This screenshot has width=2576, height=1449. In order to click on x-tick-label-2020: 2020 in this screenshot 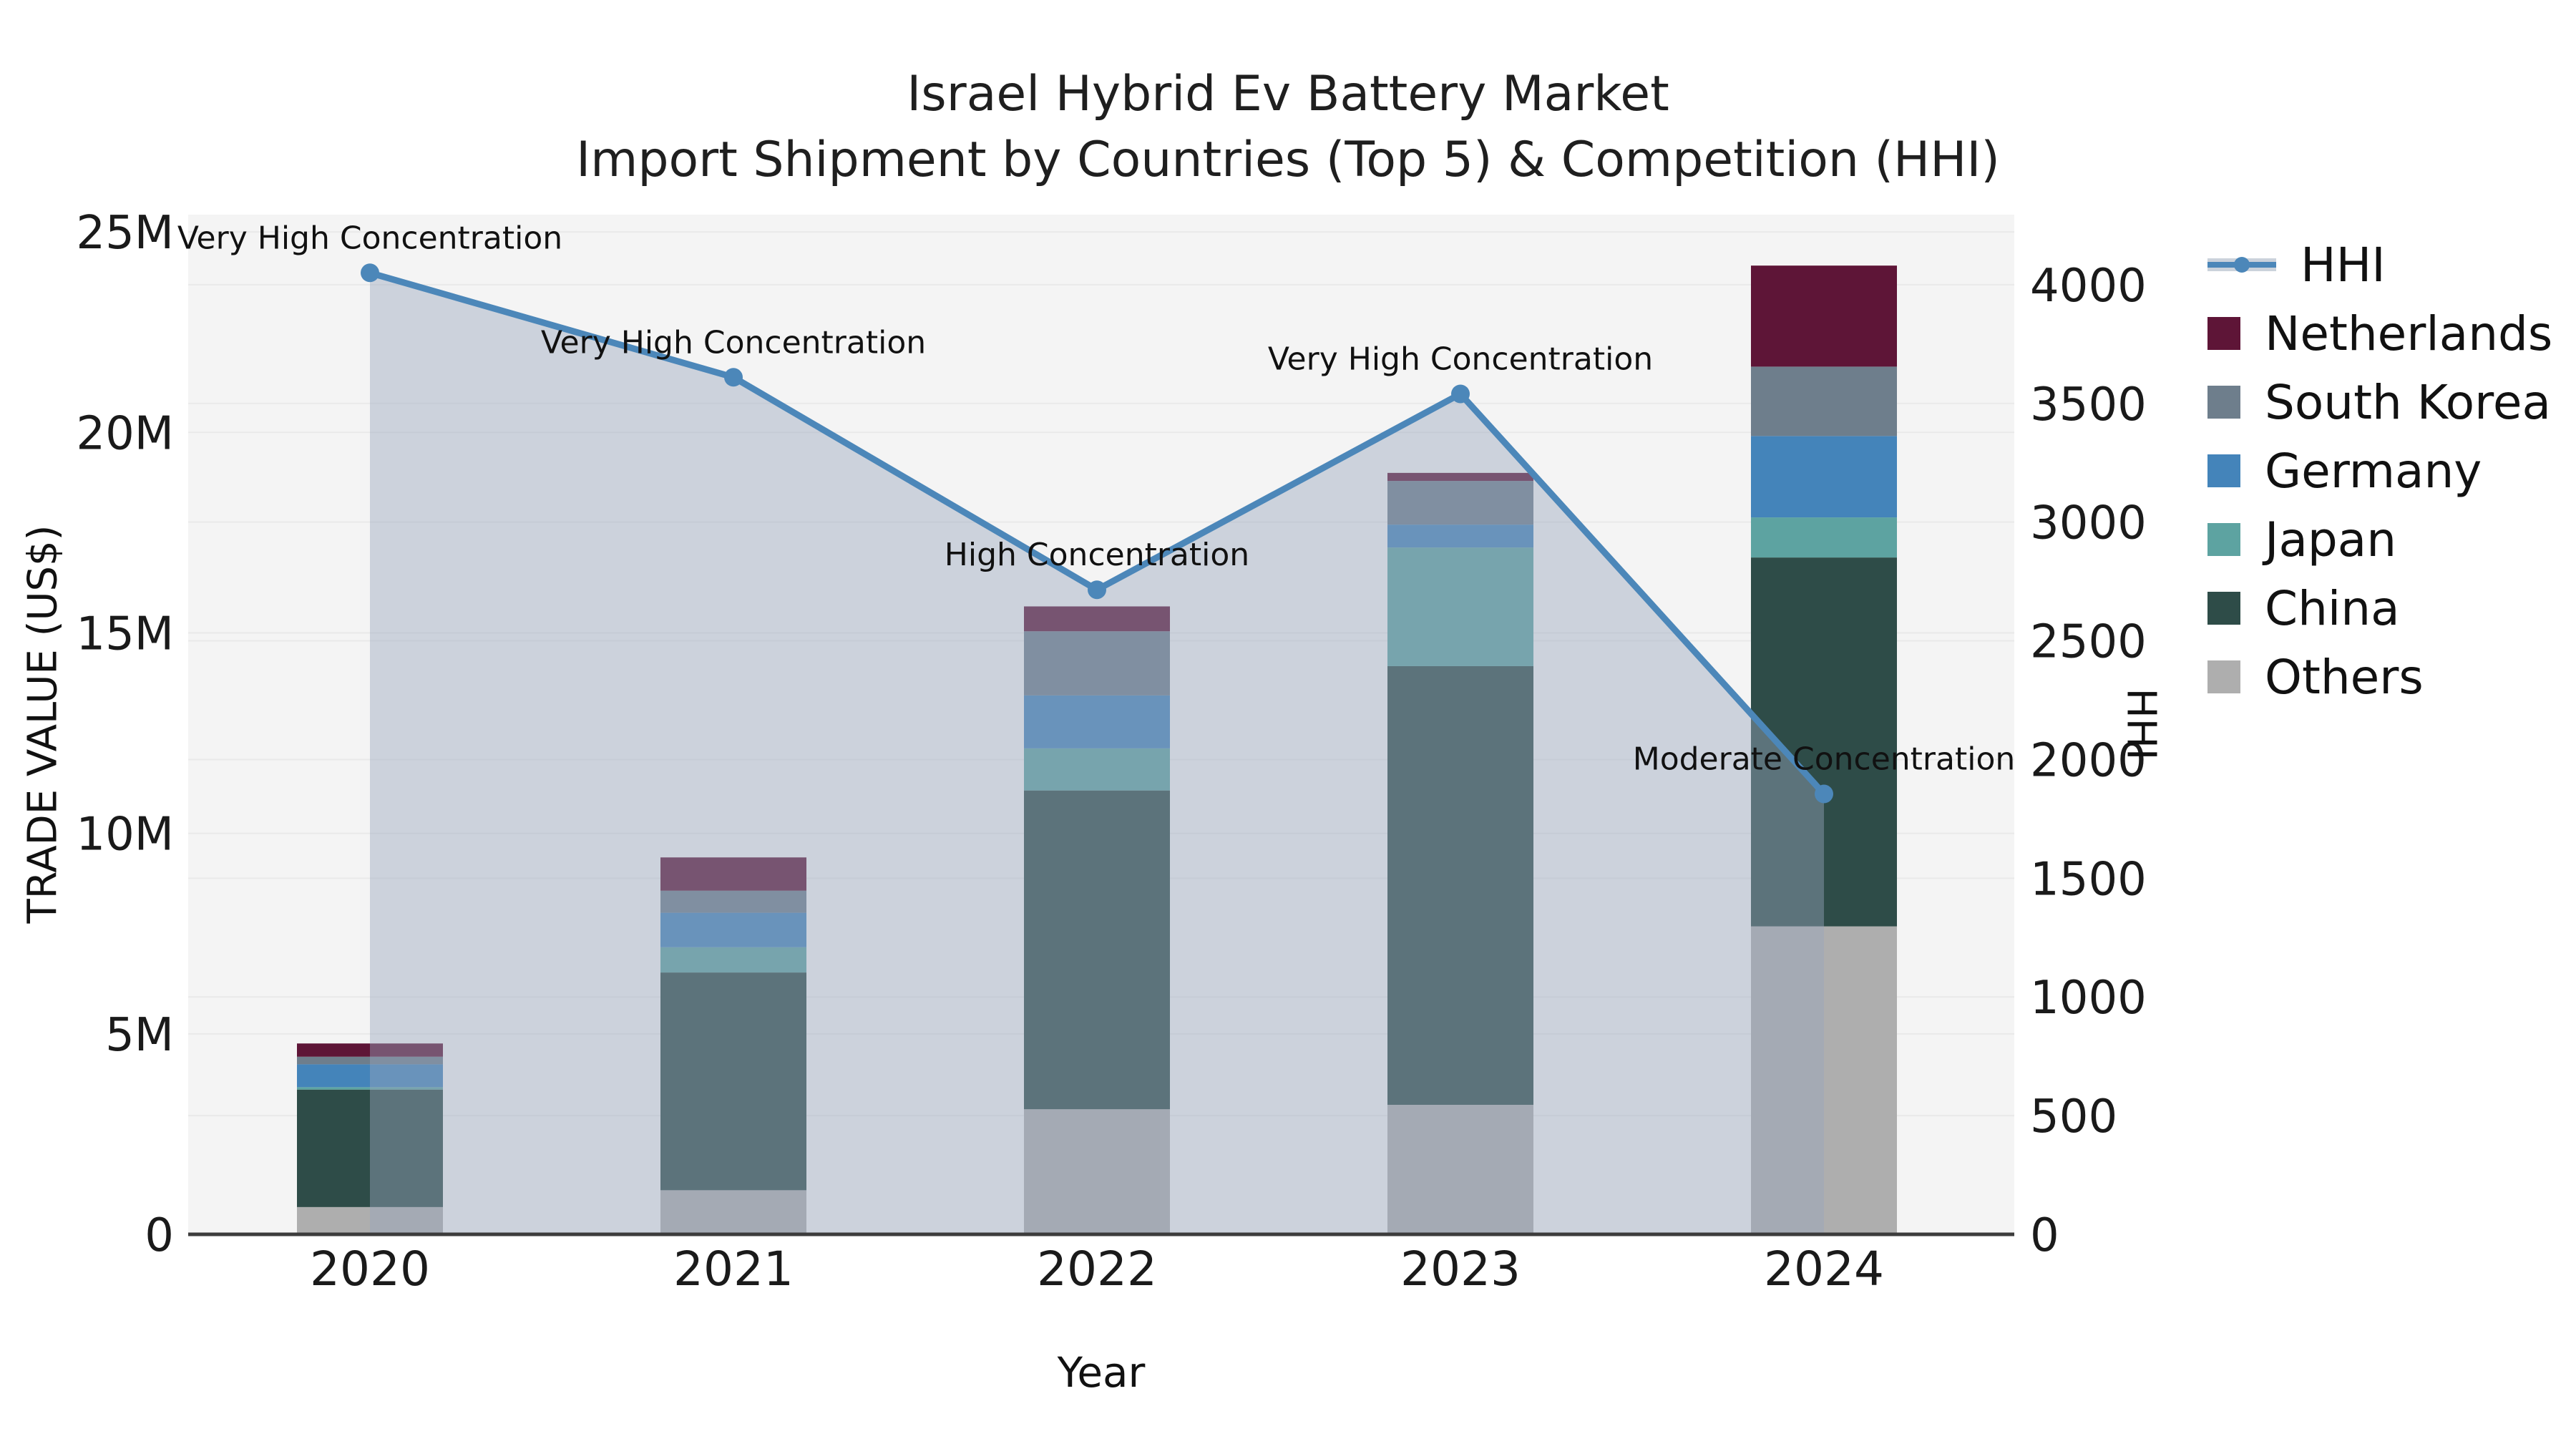, I will do `click(370, 1269)`.